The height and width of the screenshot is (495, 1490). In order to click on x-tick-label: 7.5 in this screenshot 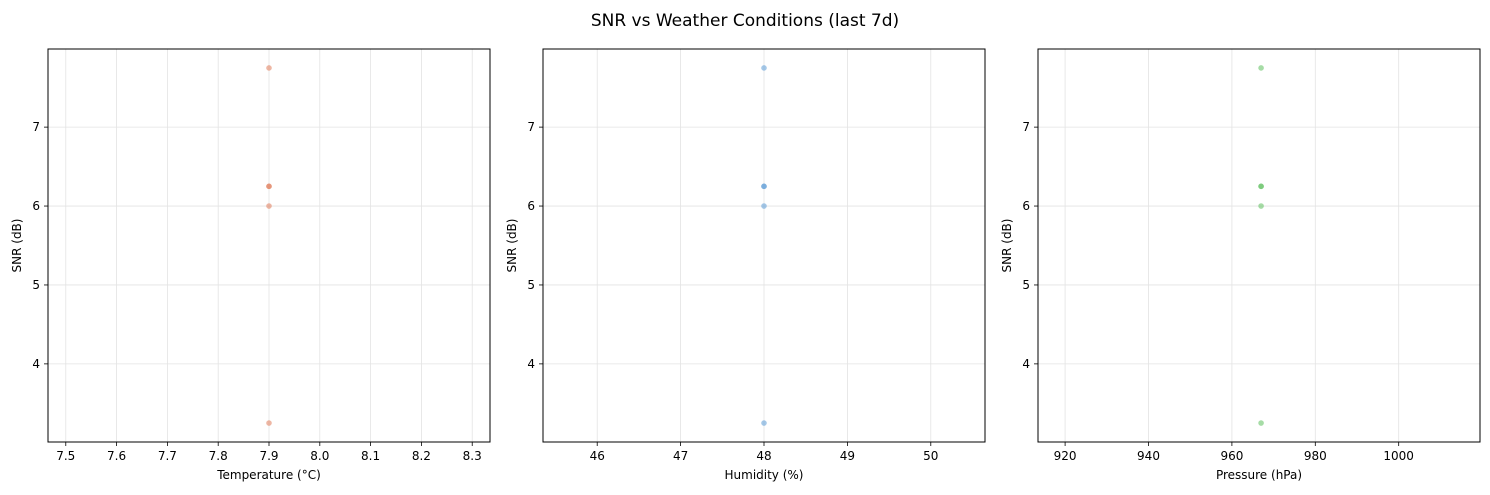, I will do `click(65, 456)`.